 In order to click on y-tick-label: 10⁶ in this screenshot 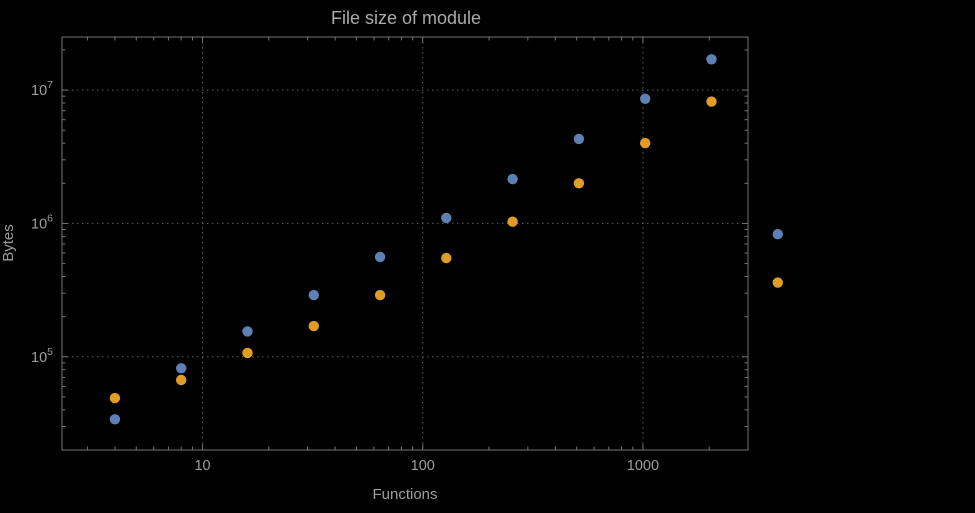, I will do `click(42, 222)`.